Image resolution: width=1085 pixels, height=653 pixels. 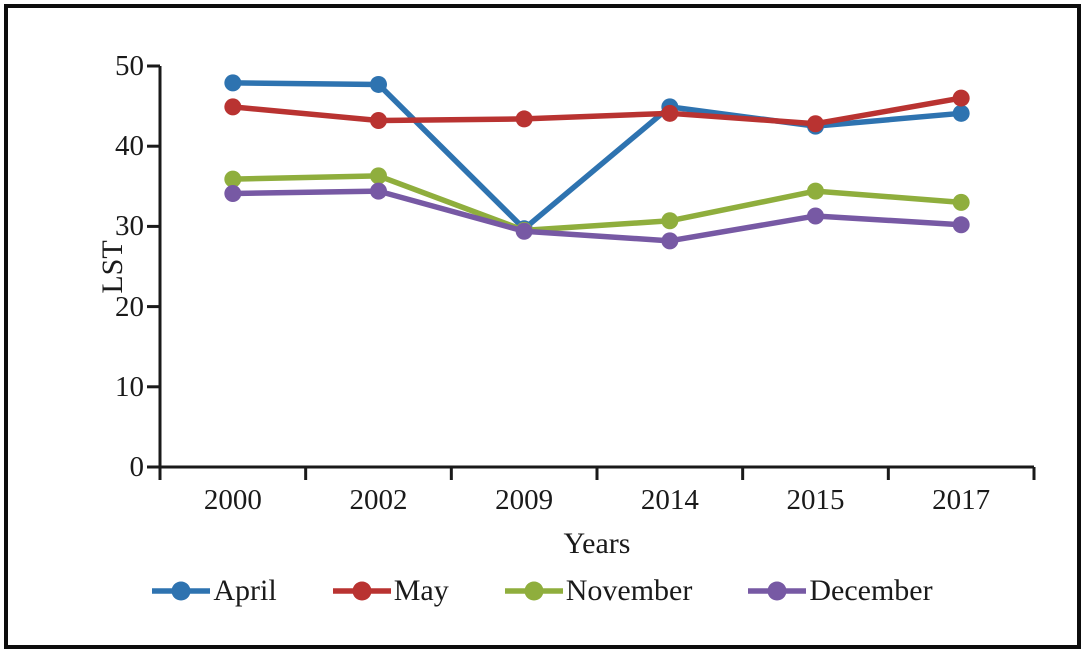 I want to click on legend-marker-november-icon, so click(x=533, y=591).